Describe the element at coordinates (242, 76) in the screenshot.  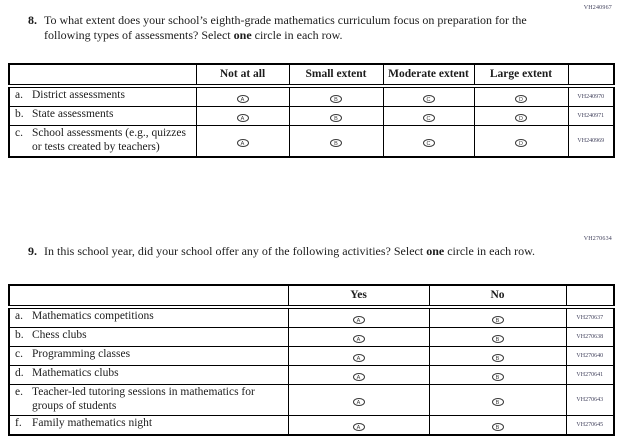
I see `column-header-not-at-all: Not at all` at that location.